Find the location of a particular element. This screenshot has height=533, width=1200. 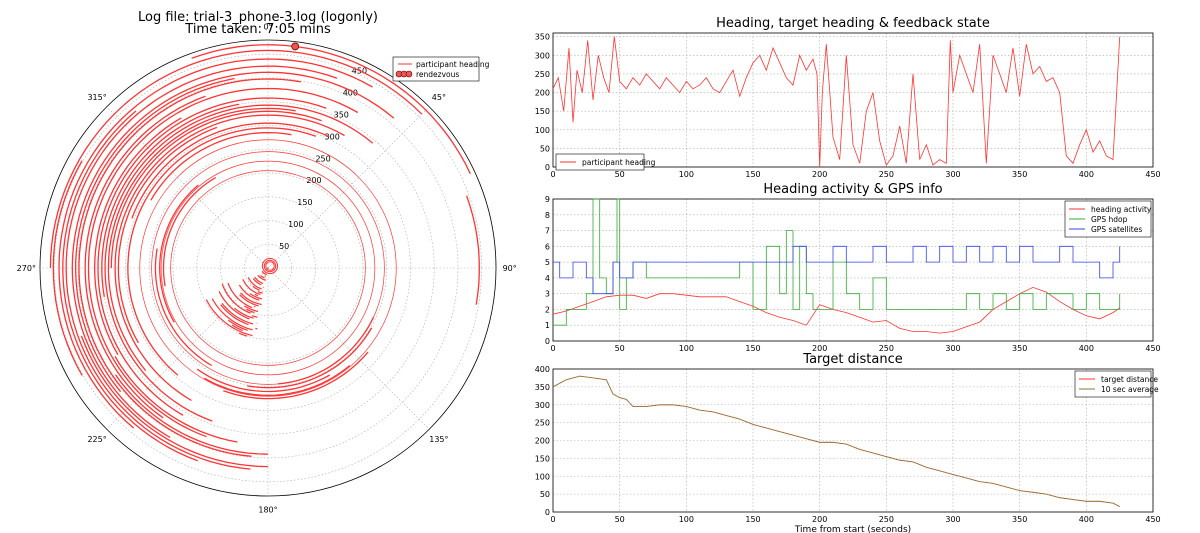

distance-xtick-label: 450 is located at coordinates (1152, 519).